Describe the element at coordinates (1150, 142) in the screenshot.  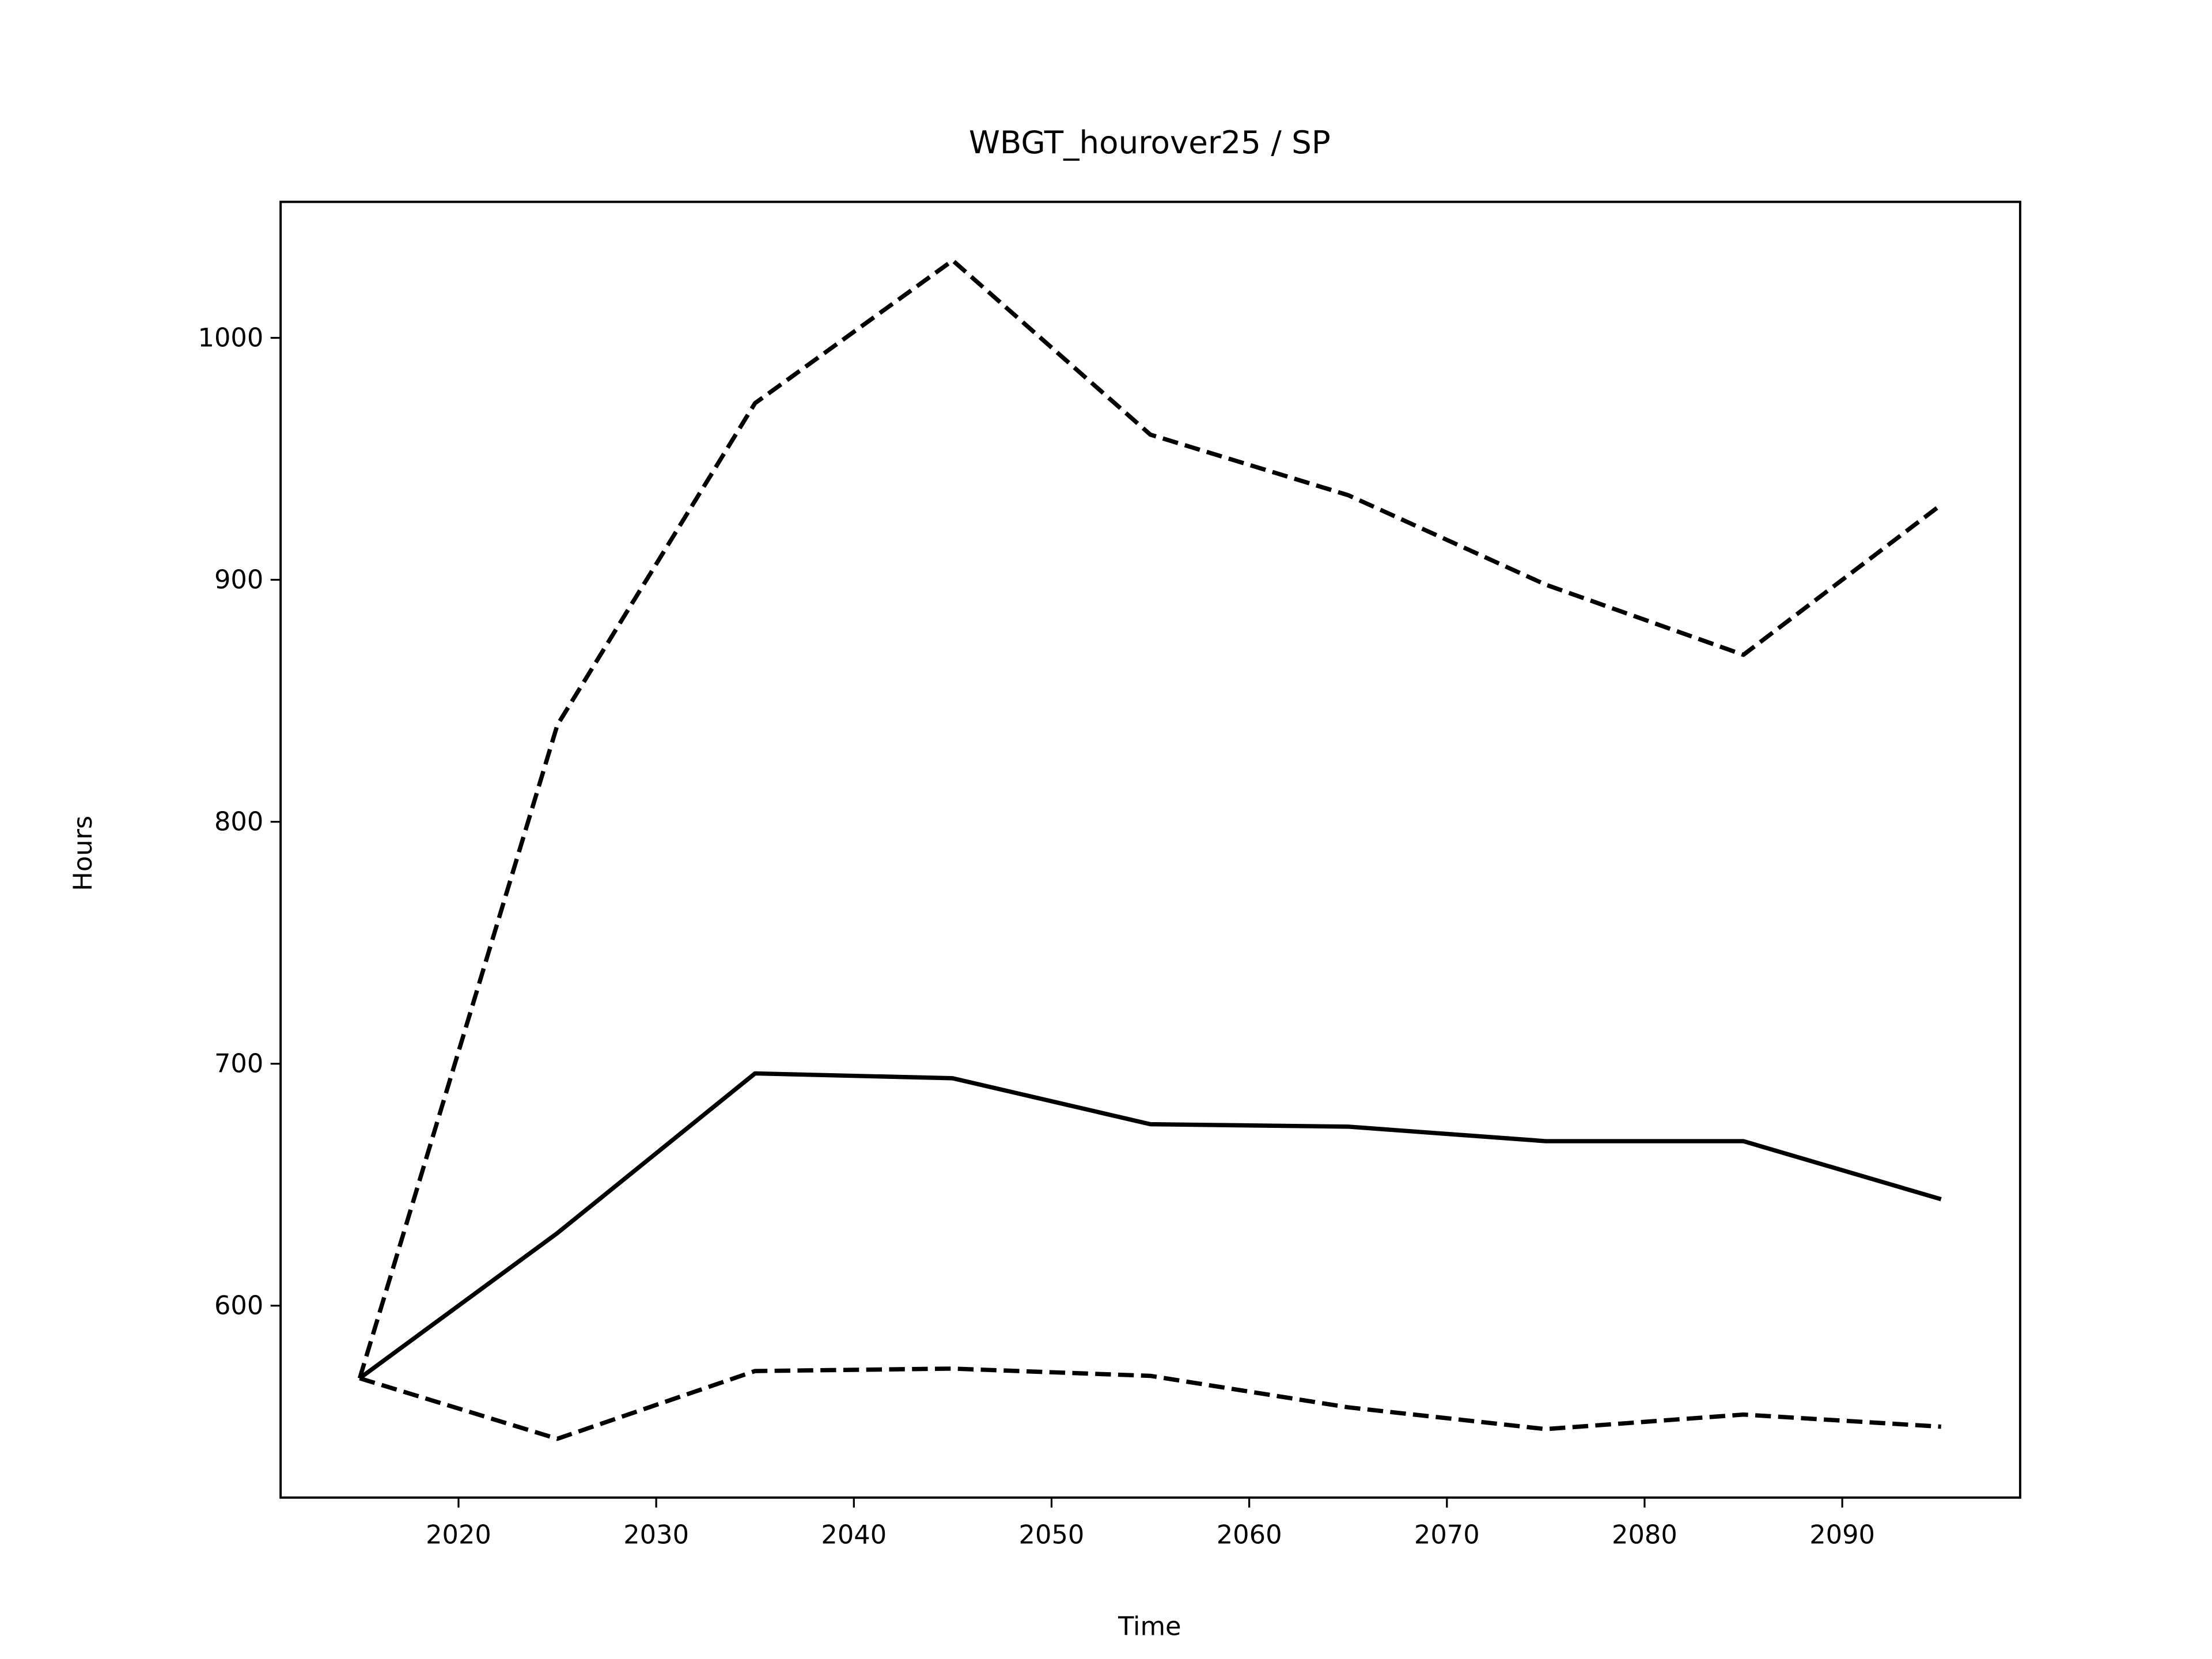
I see `chart-title: WBGT_hourover25 / SP` at that location.